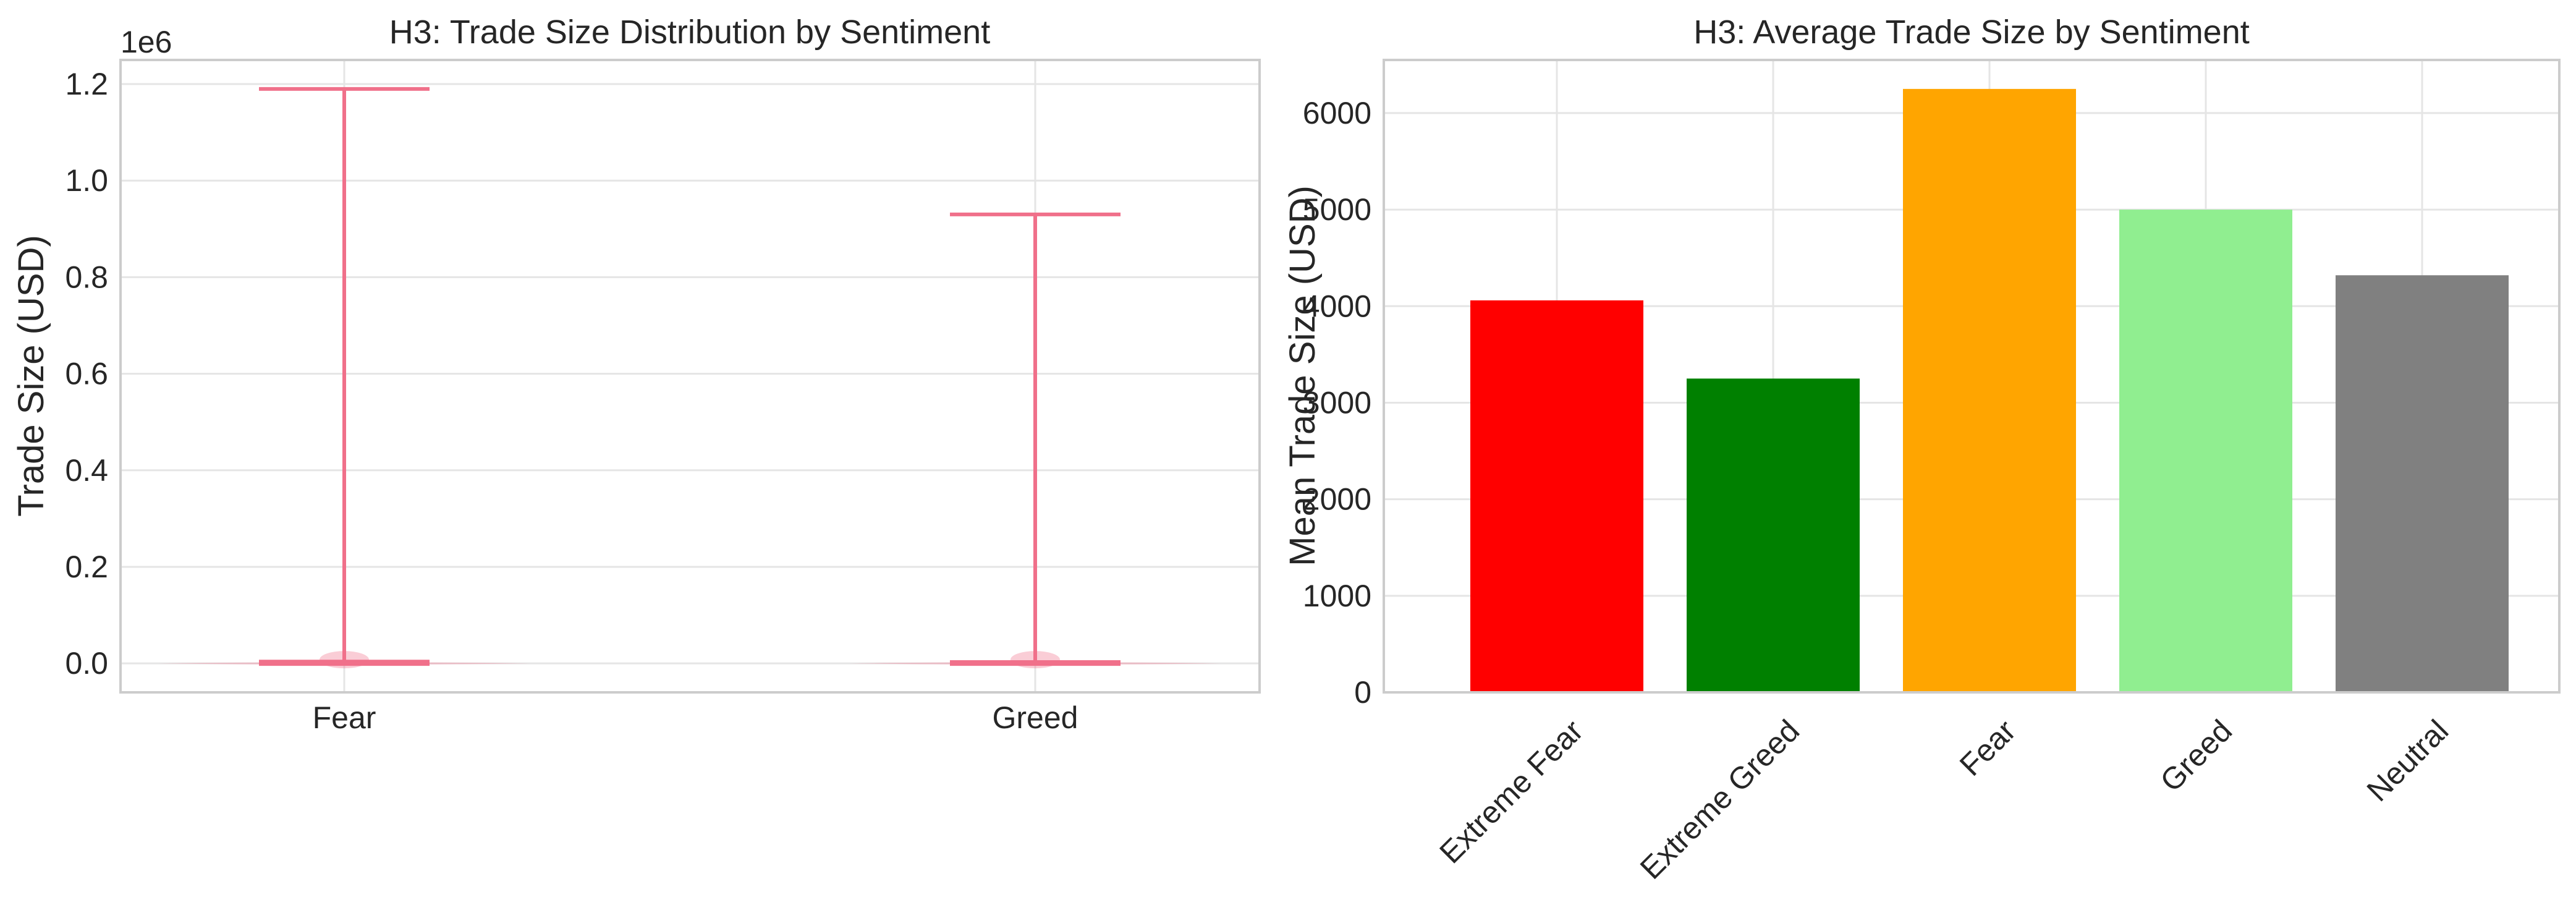 The width and height of the screenshot is (2576, 905). I want to click on bar-y-tick-label: 3000, so click(1337, 402).